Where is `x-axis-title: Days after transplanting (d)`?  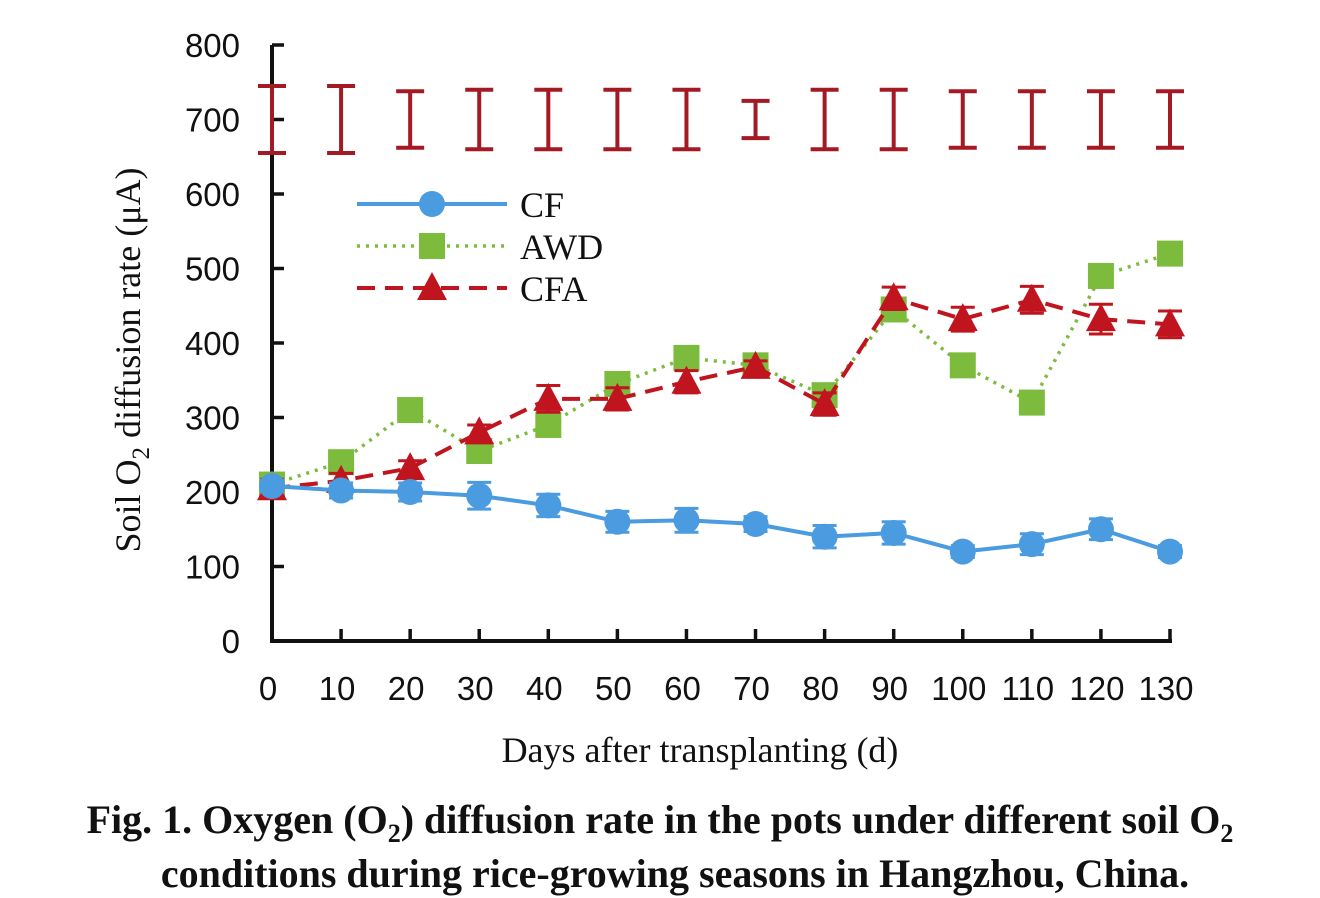
x-axis-title: Days after transplanting (d) is located at coordinates (700, 750).